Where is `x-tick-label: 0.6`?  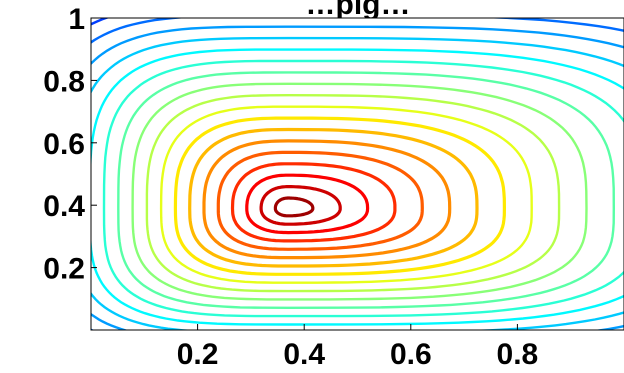
x-tick-label: 0.6 is located at coordinates (411, 354).